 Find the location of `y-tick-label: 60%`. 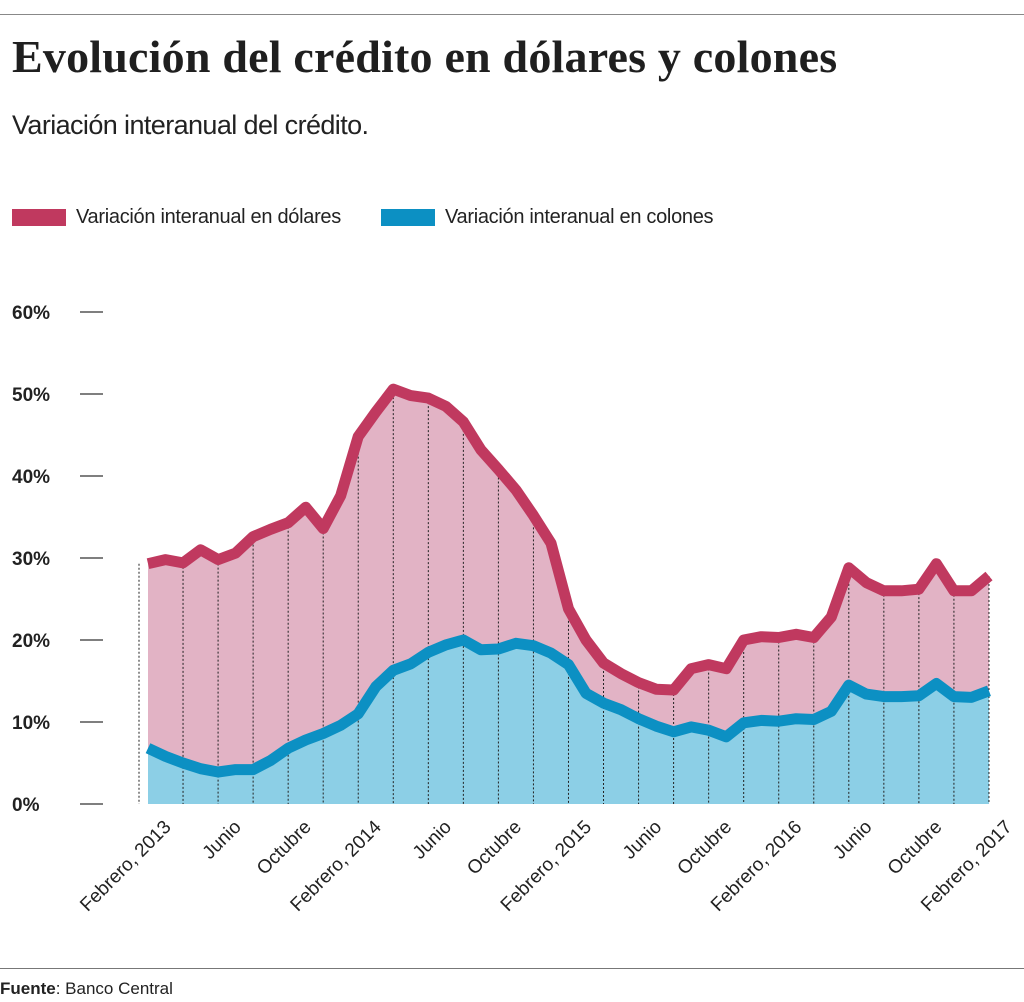

y-tick-label: 60% is located at coordinates (31, 313).